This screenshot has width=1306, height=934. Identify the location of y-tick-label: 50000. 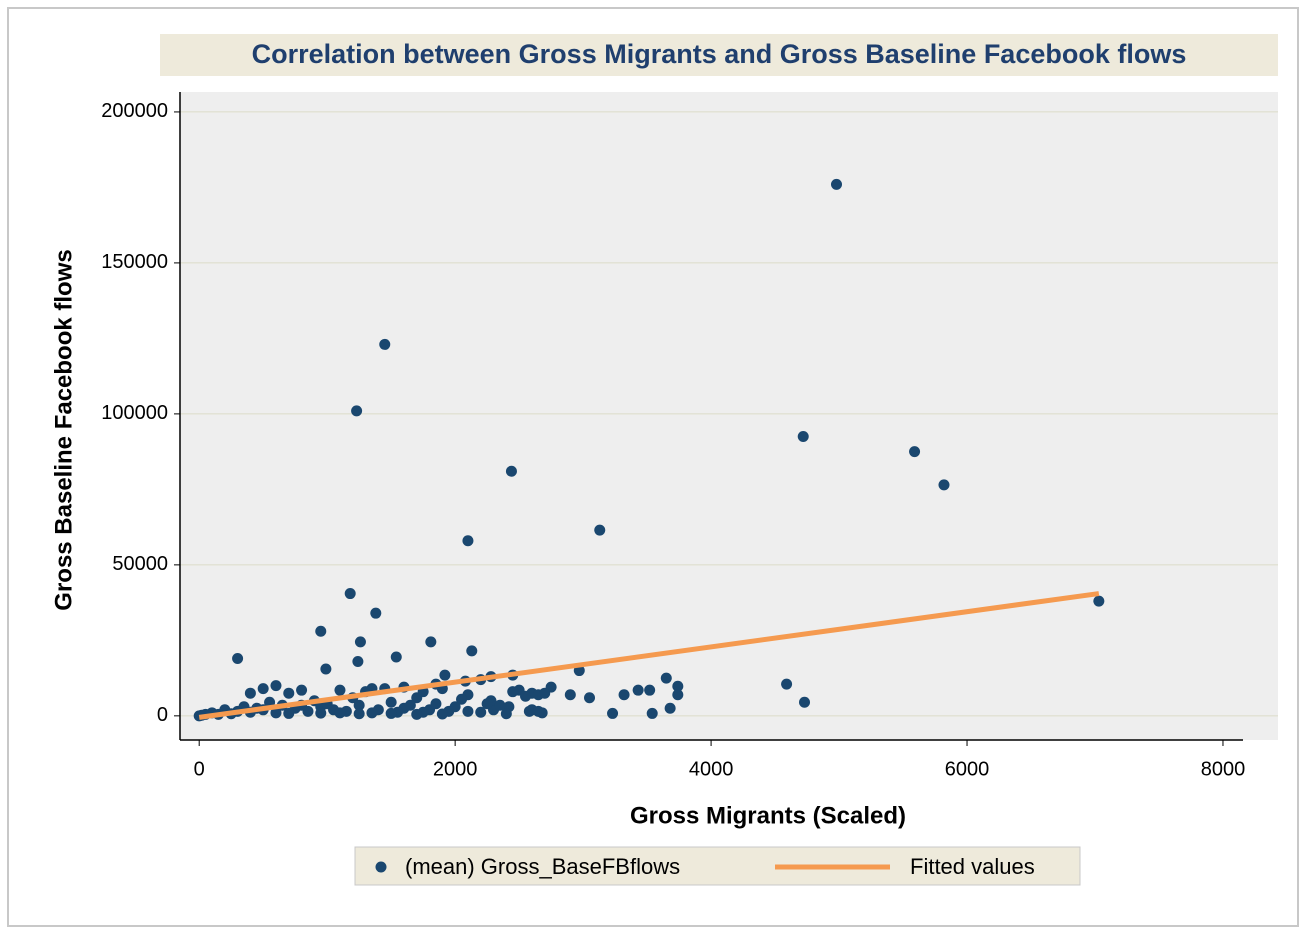
(140, 564).